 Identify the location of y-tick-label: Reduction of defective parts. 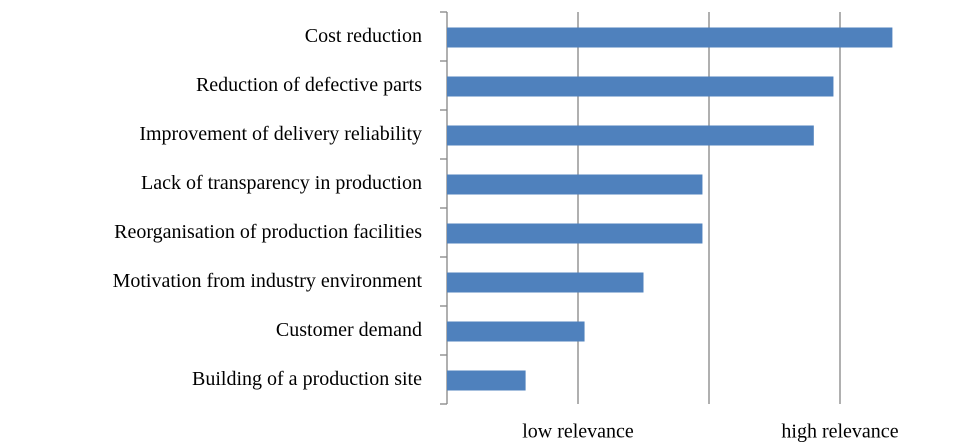
(309, 85).